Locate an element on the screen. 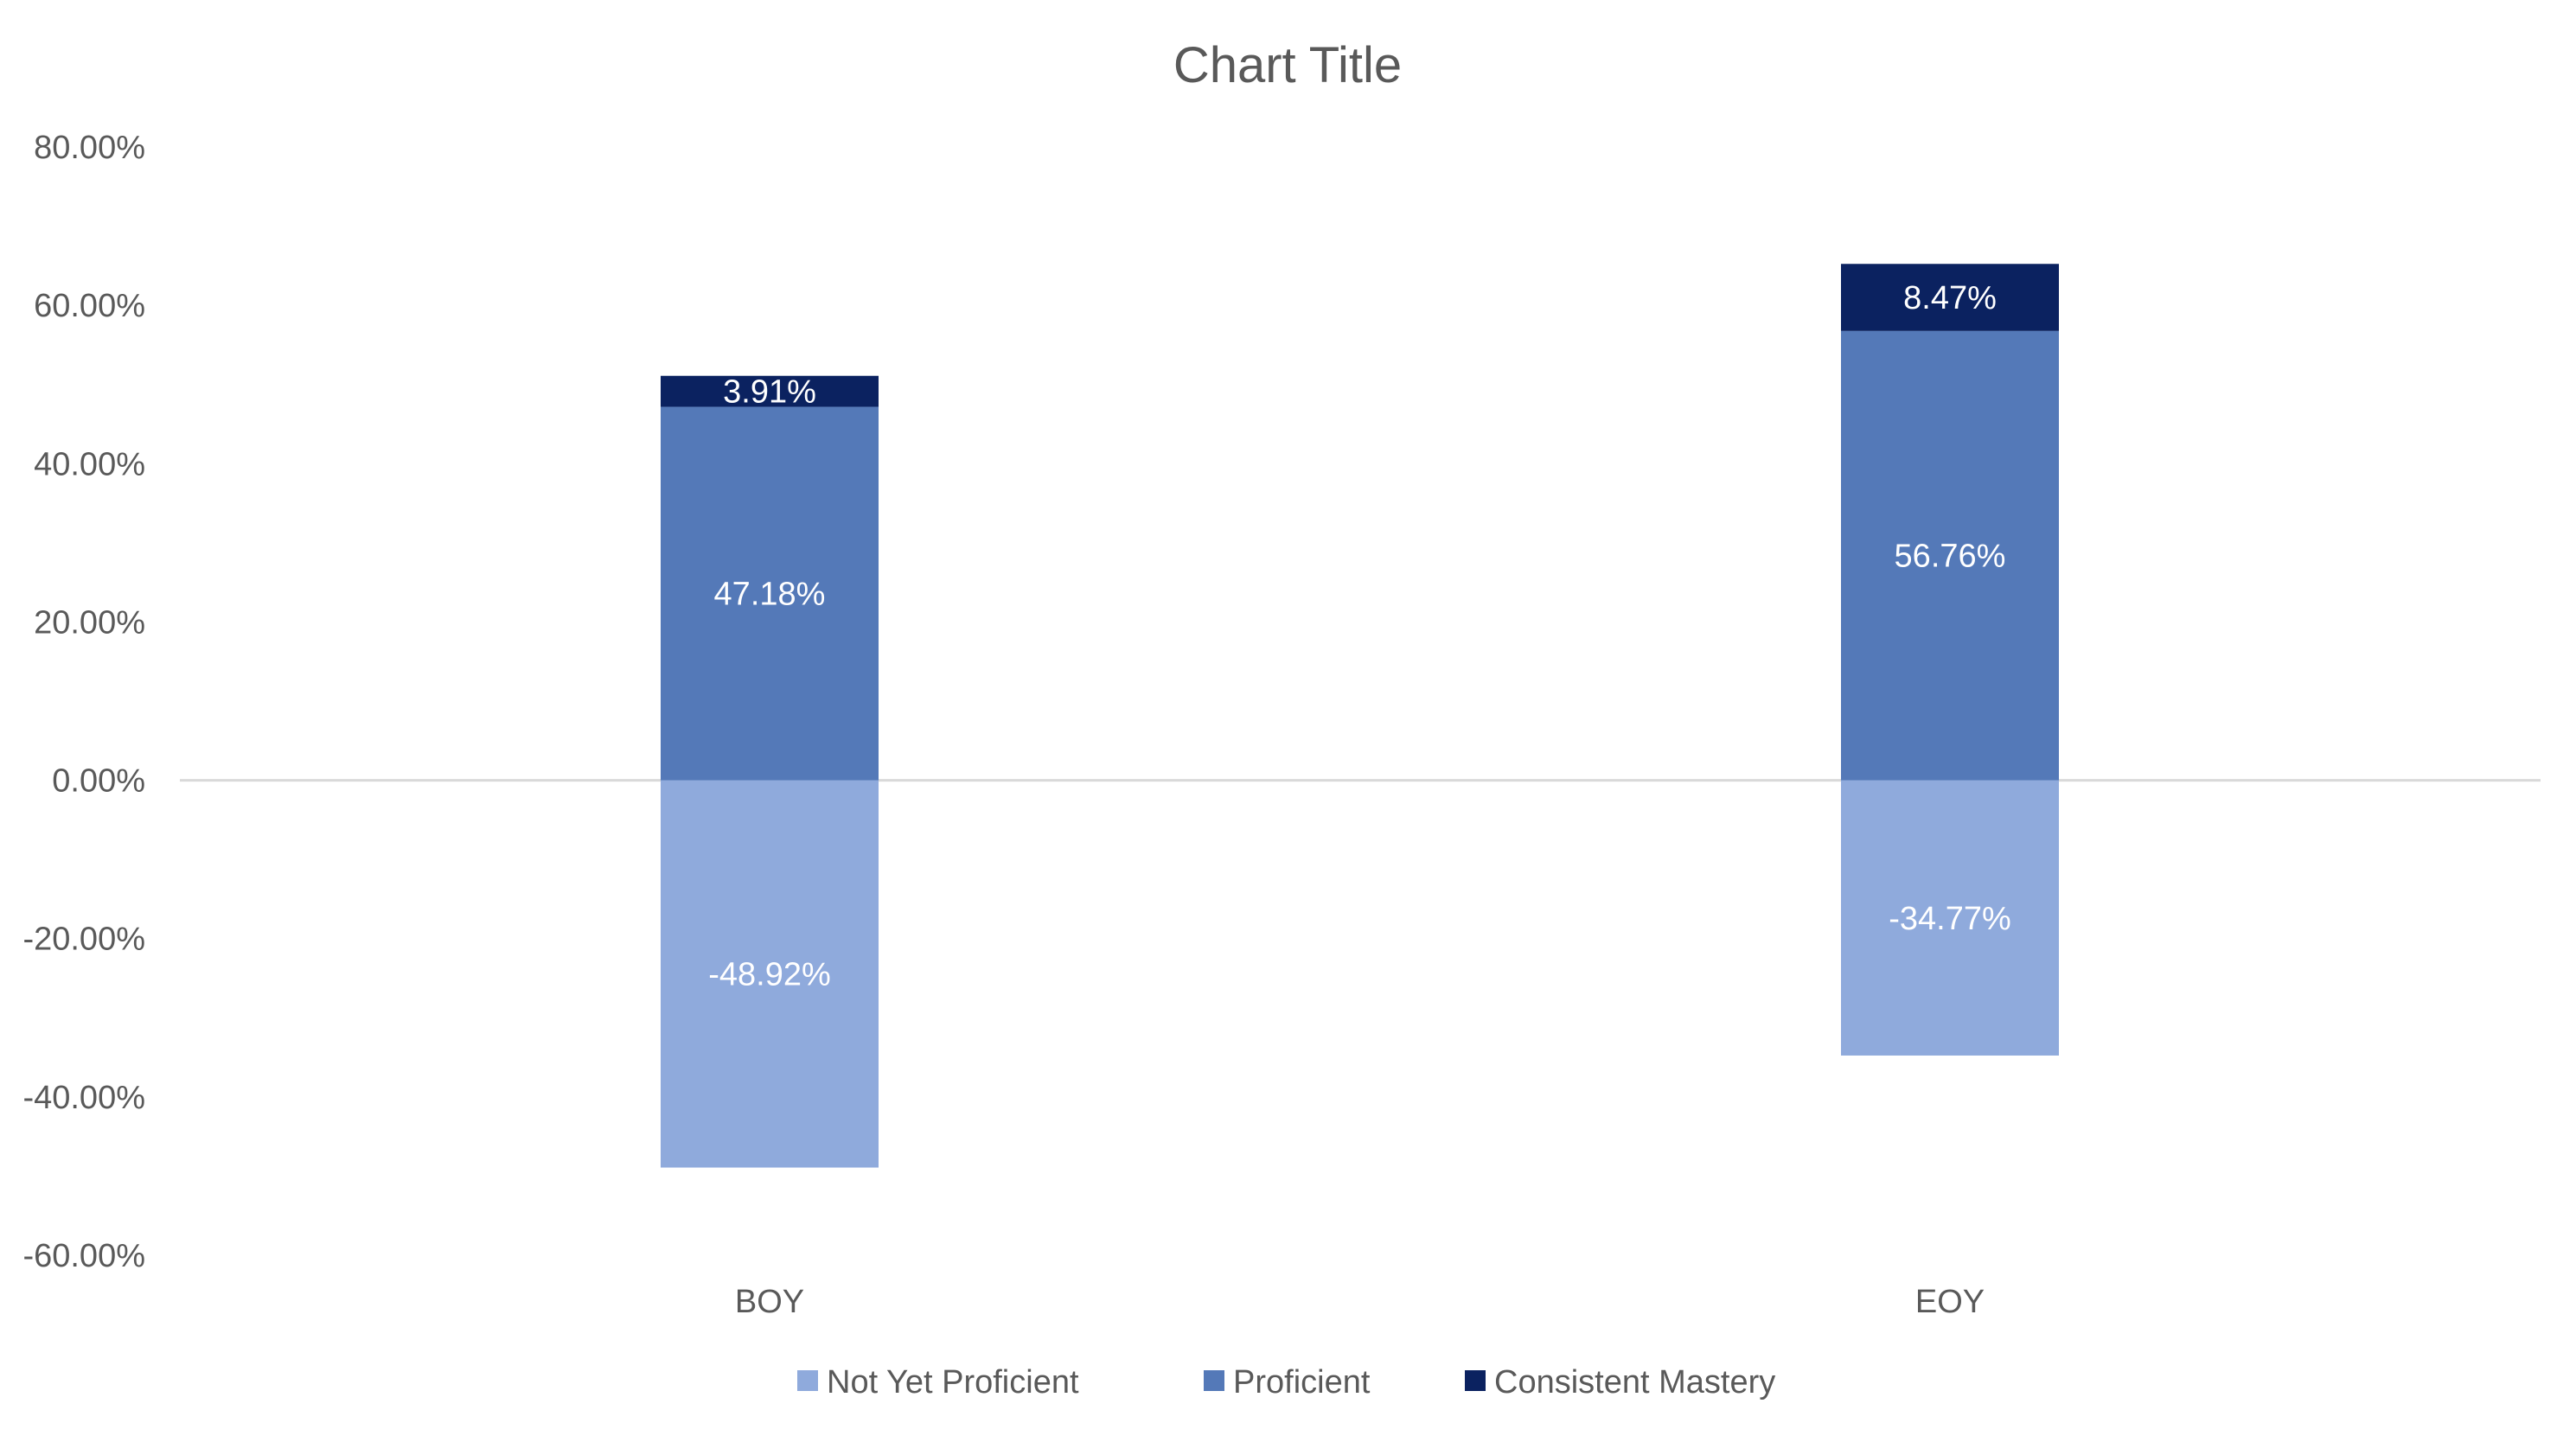 This screenshot has width=2576, height=1442. legend-label: Proficient is located at coordinates (1302, 1382).